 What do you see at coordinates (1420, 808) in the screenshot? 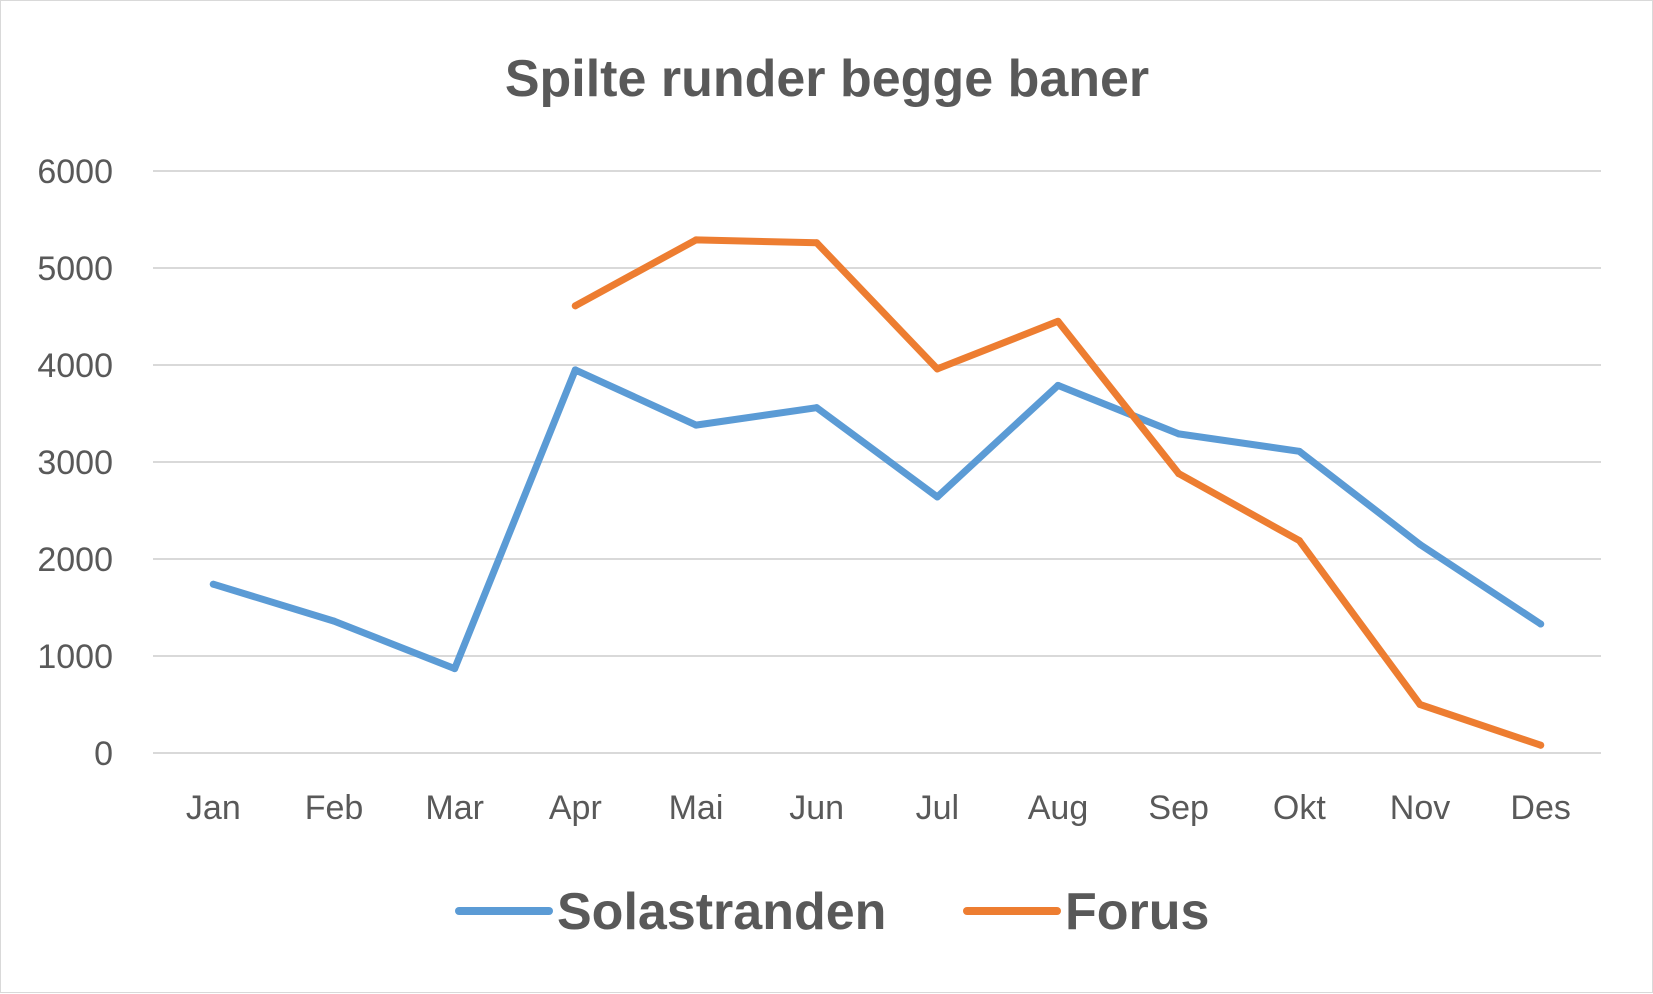
I see `x-tick-label: Nov` at bounding box center [1420, 808].